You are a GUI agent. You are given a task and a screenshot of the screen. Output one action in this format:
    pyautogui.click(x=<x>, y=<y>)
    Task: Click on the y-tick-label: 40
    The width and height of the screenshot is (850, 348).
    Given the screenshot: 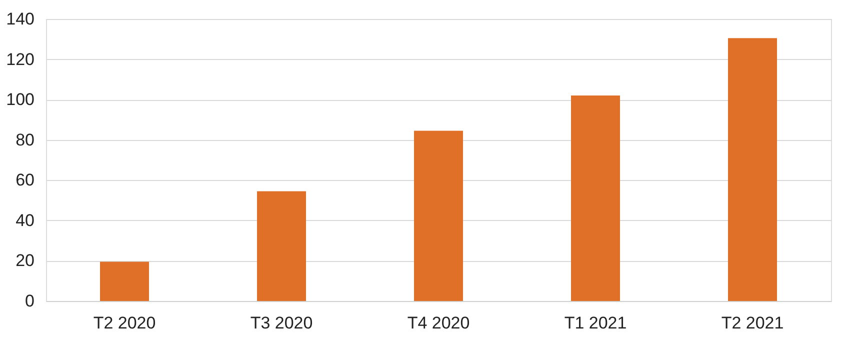 What is the action you would take?
    pyautogui.click(x=25, y=220)
    